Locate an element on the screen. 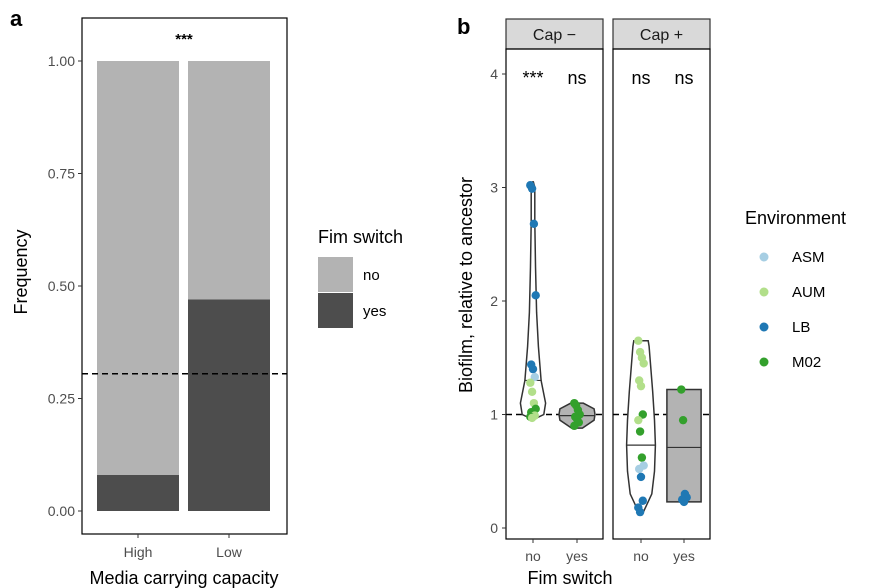 The height and width of the screenshot is (588, 875). facet-strip-label: Cap − is located at coordinates (554, 35).